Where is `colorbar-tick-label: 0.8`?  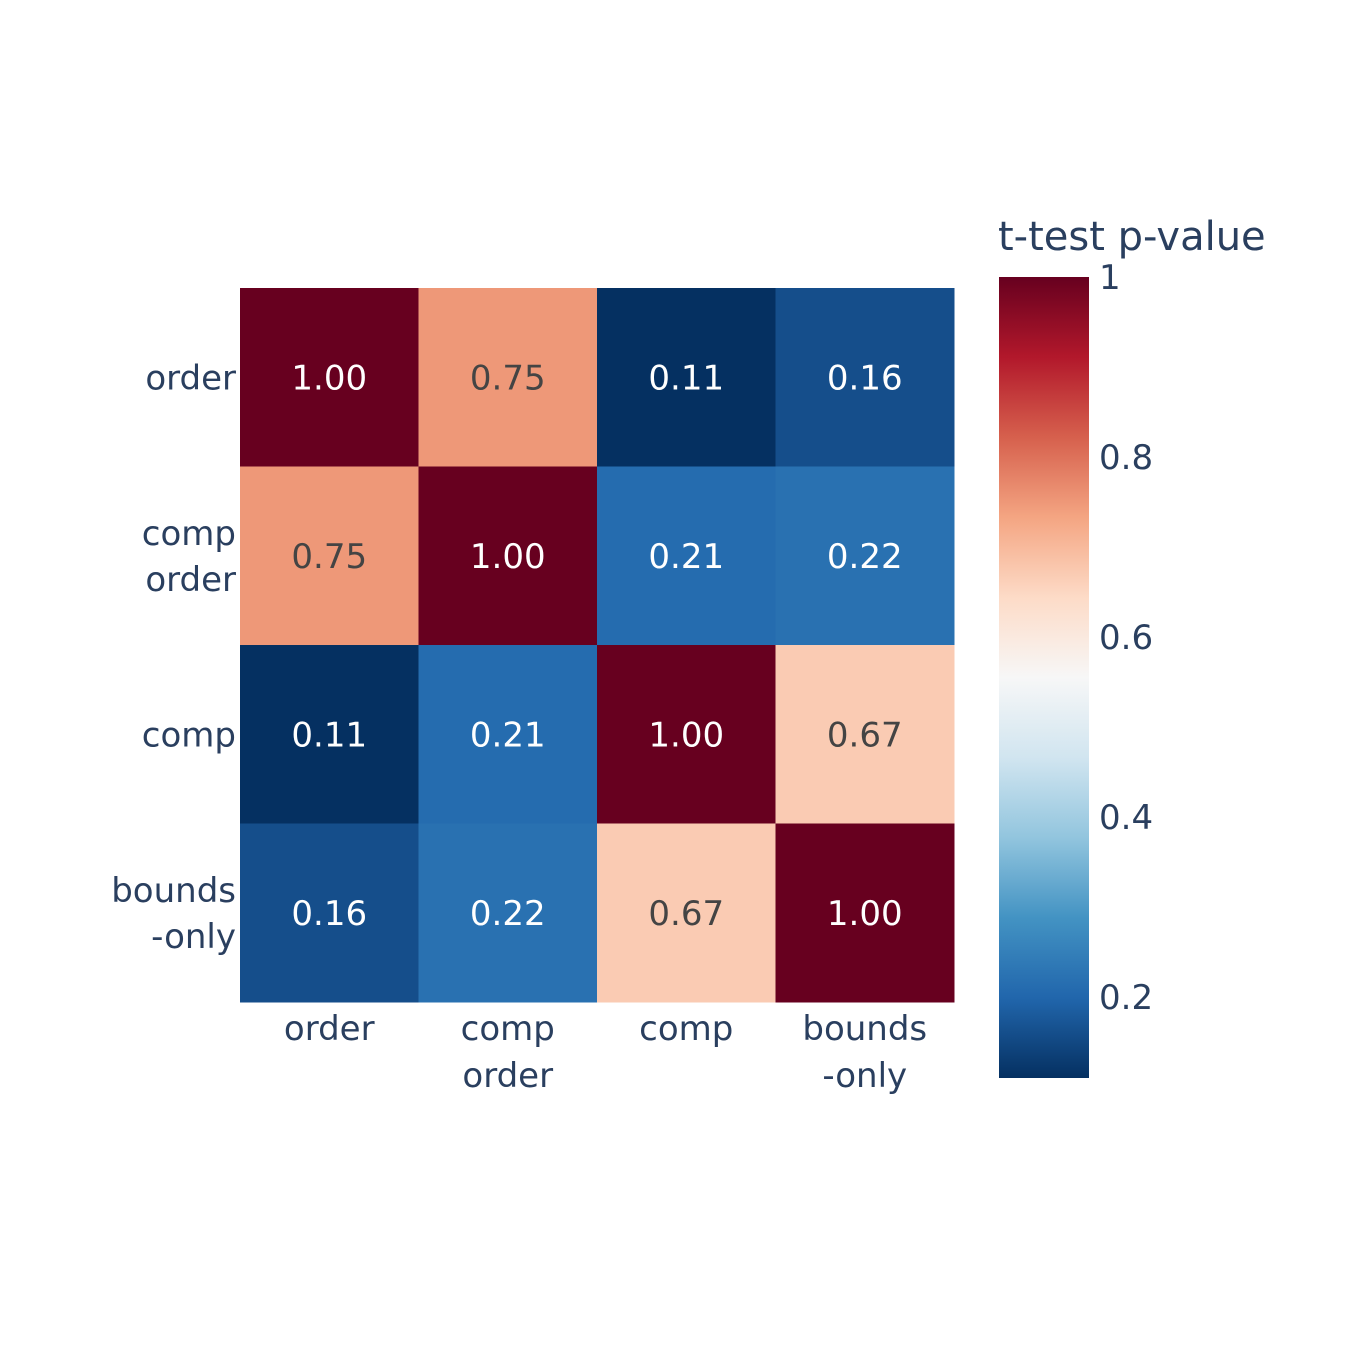 colorbar-tick-label: 0.8 is located at coordinates (1126, 458).